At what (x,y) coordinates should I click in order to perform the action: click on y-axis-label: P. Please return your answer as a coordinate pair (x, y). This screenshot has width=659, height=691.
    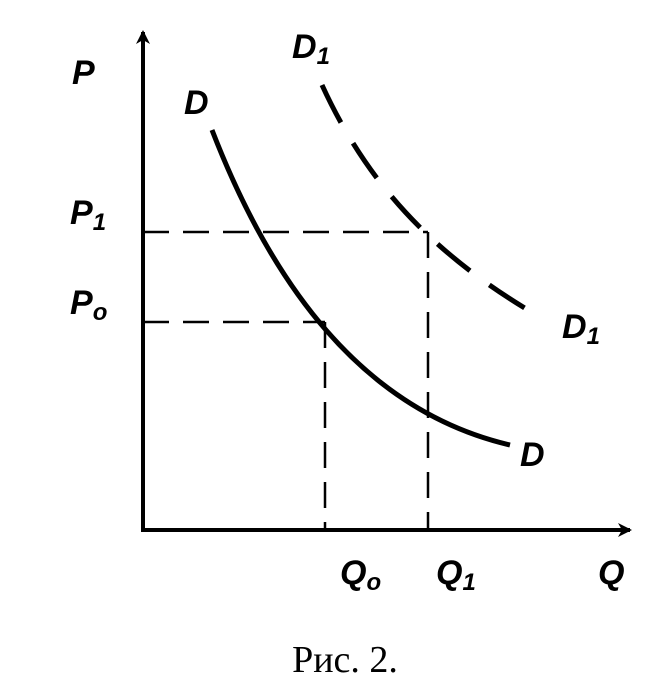
    Looking at the image, I should click on (83, 73).